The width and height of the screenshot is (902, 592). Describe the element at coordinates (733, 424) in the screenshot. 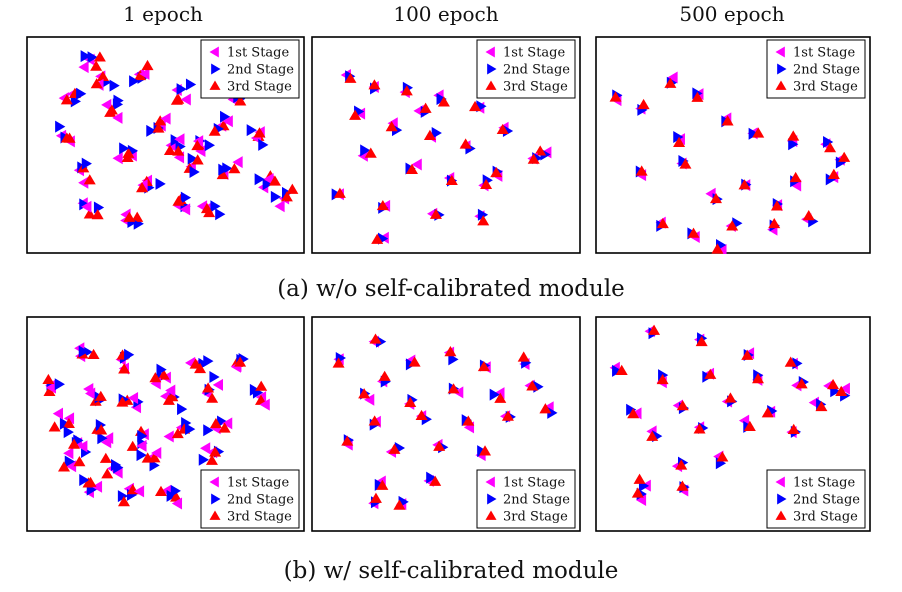

I see `scatter-panel-b-3: 1st Stage 2nd Stage 3rd Stage` at that location.